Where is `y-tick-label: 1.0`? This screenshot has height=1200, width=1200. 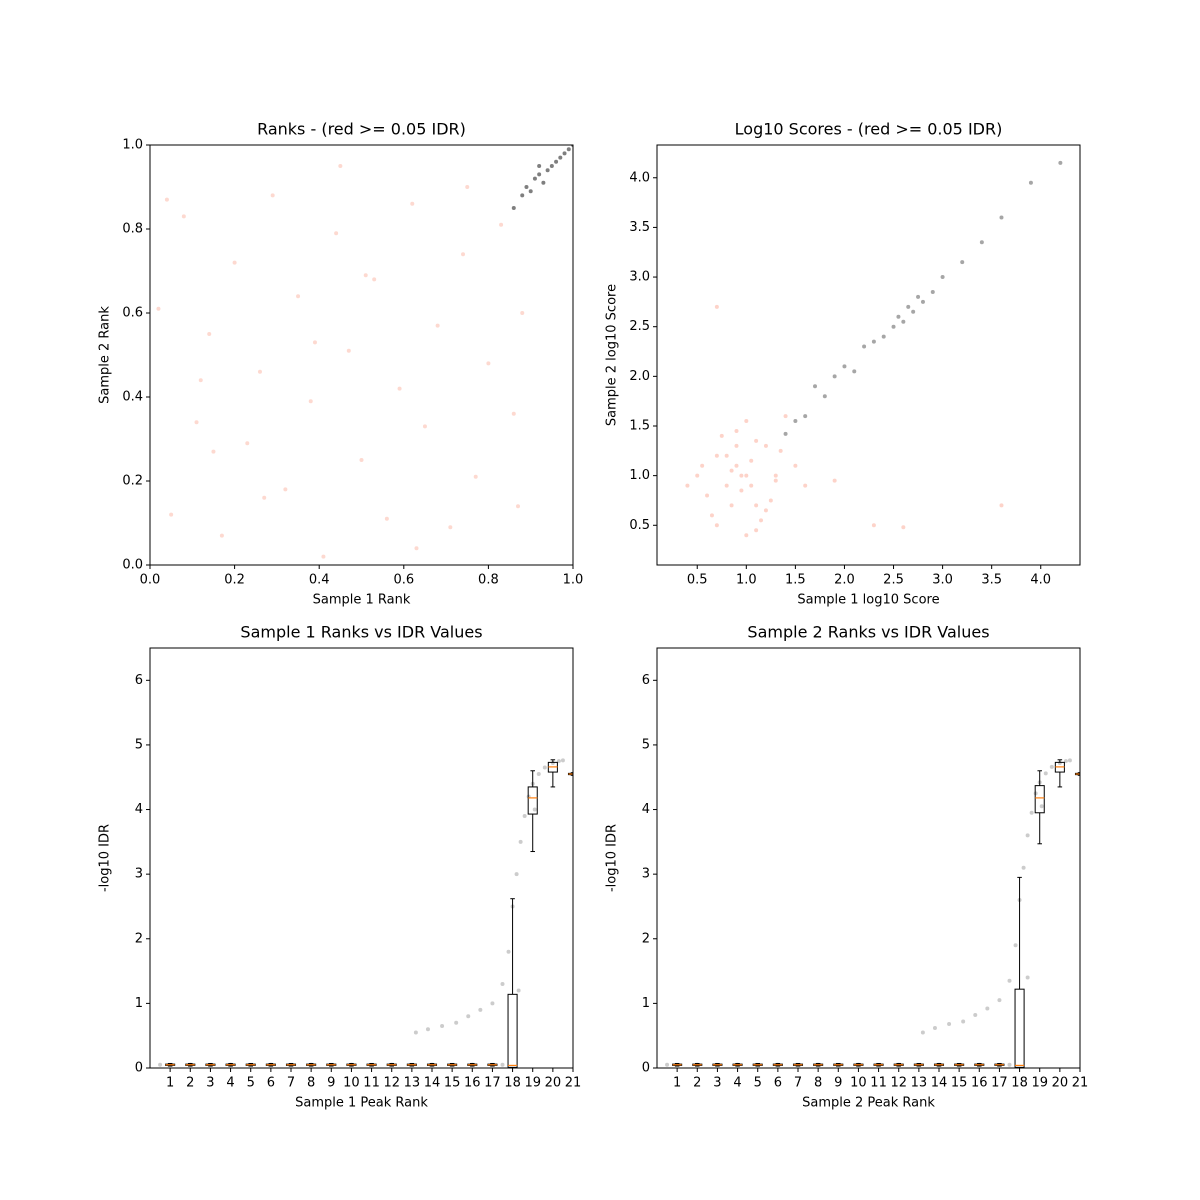
y-tick-label: 1.0 is located at coordinates (132, 145).